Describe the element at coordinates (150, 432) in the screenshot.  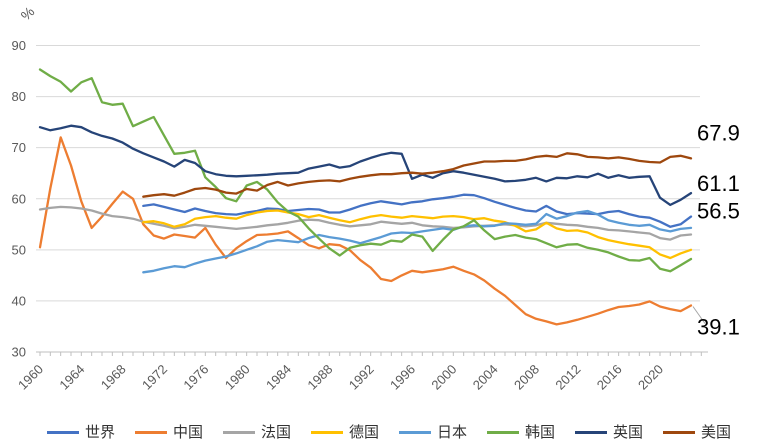
I see `legend-swatch-中国` at that location.